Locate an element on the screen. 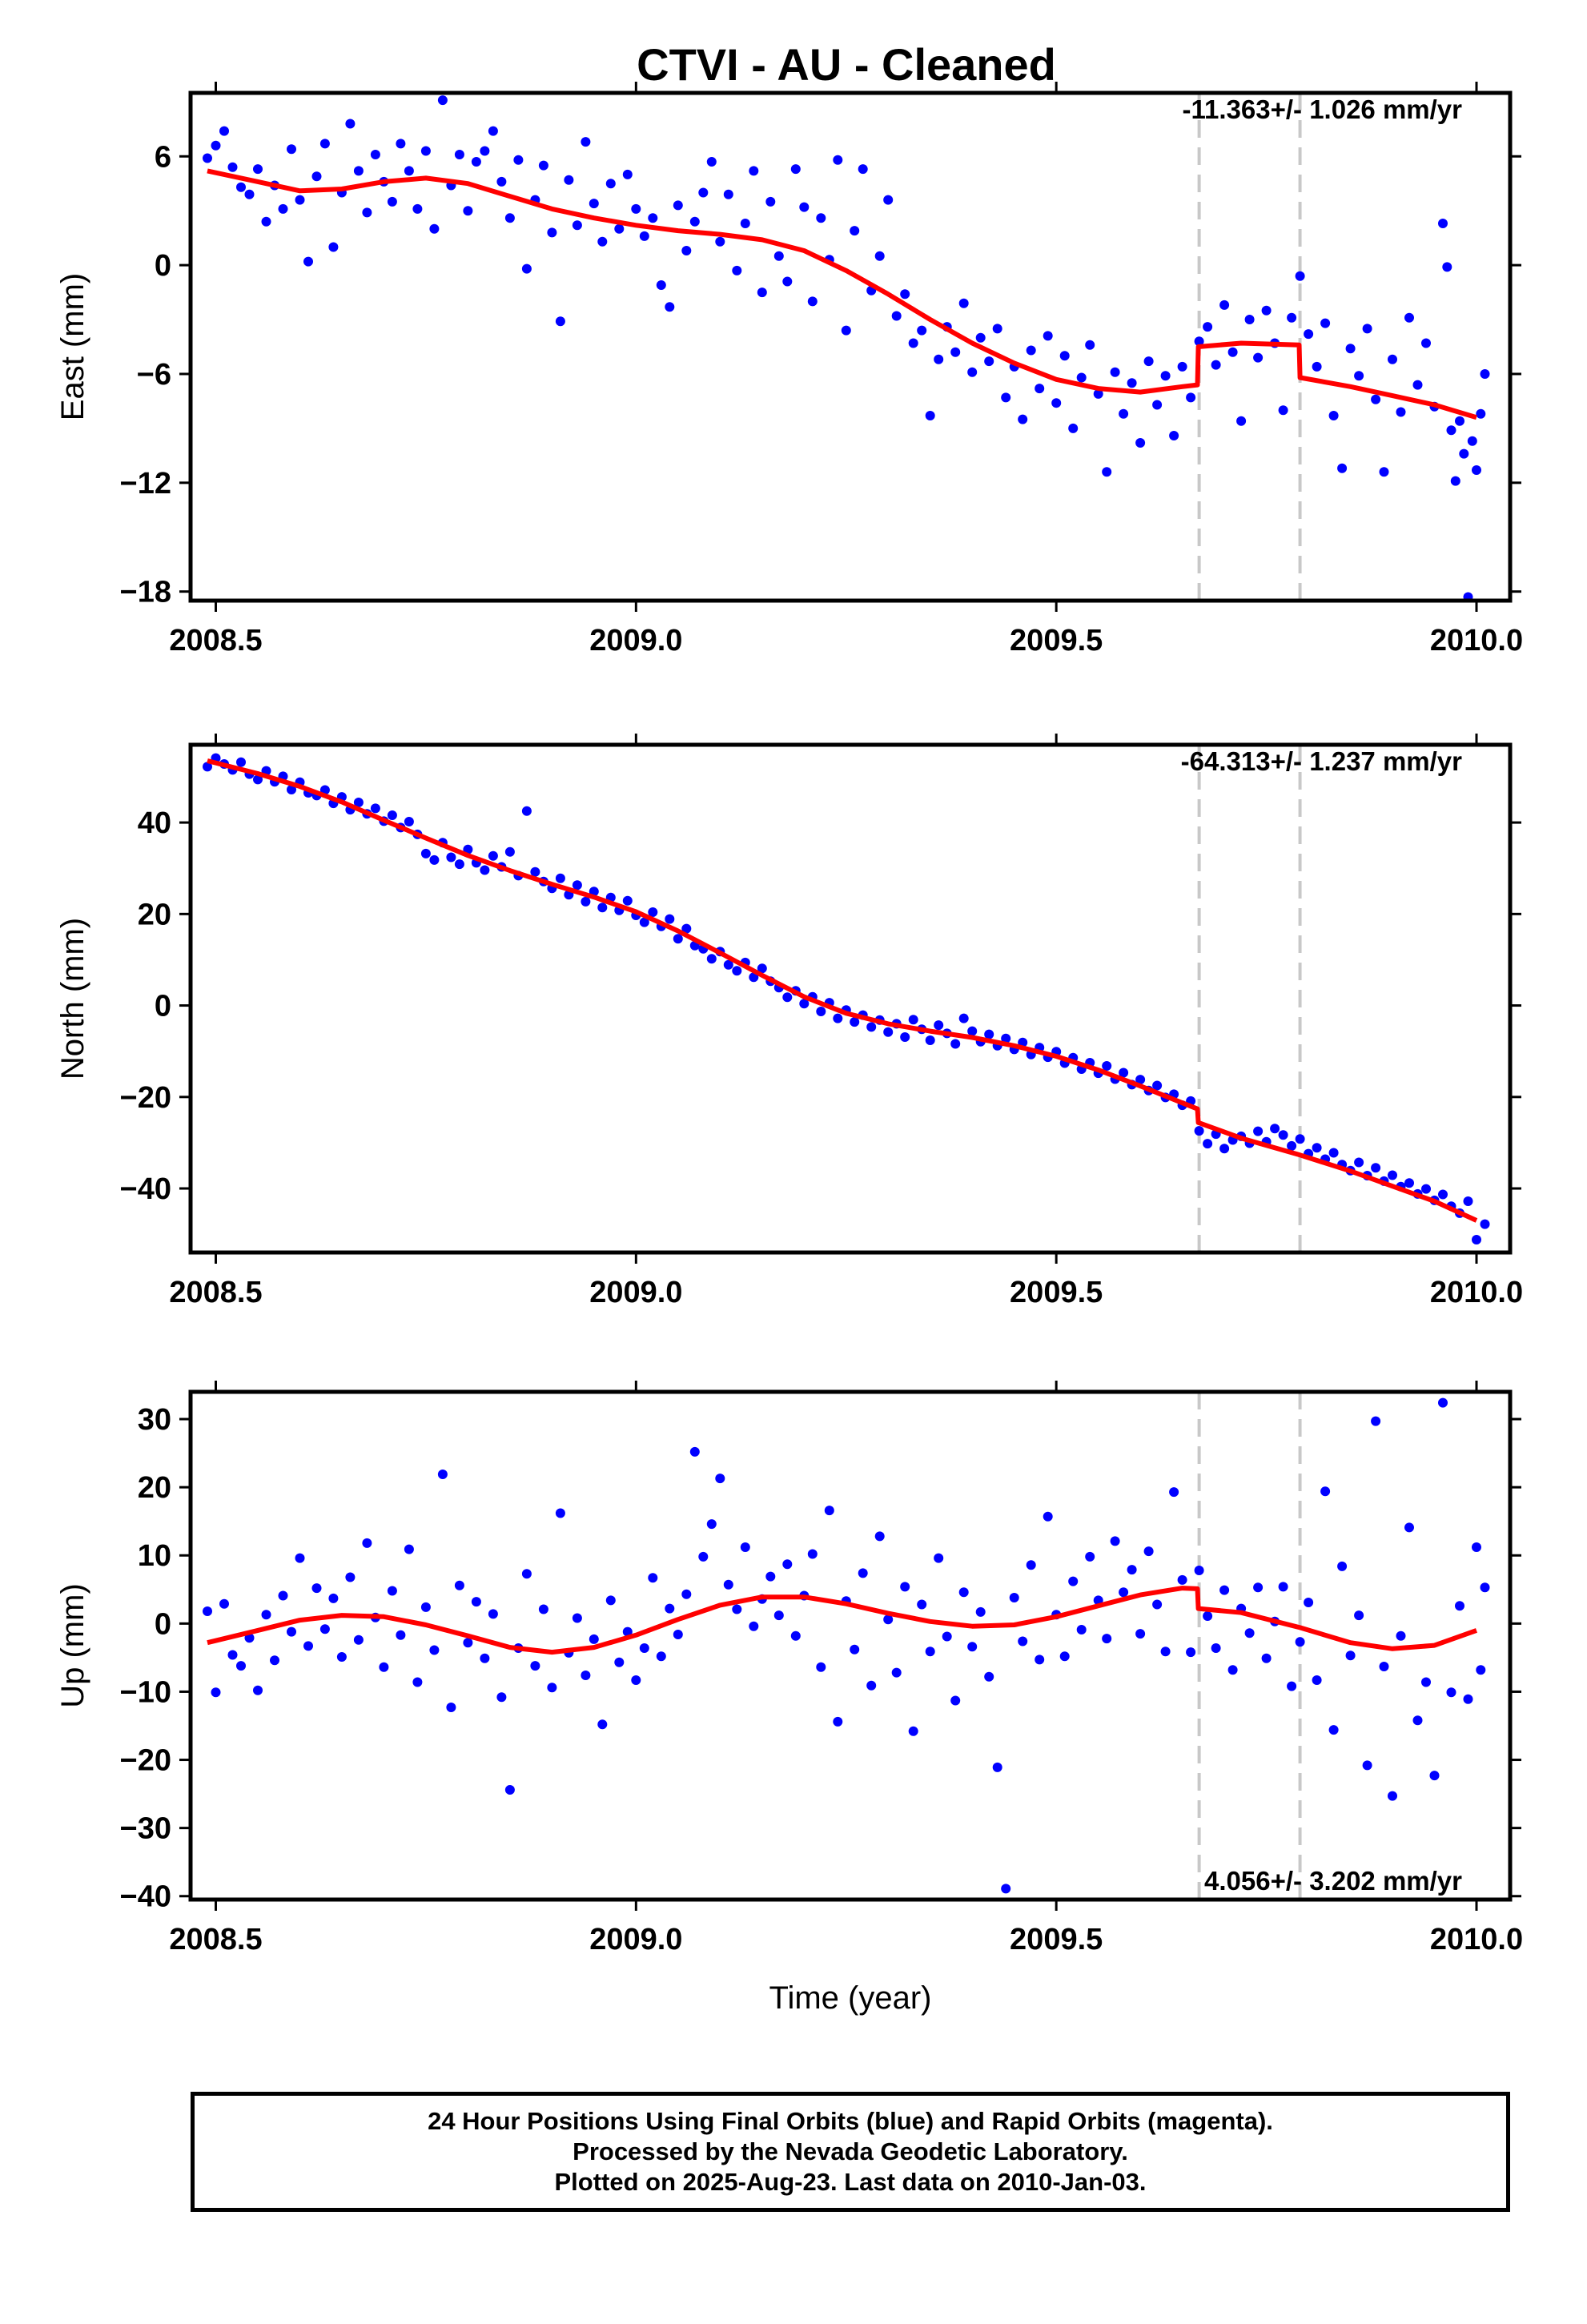 Image resolution: width=1587 pixels, height=2324 pixels. east-x-tick-label: 2010.0 is located at coordinates (1476, 640).